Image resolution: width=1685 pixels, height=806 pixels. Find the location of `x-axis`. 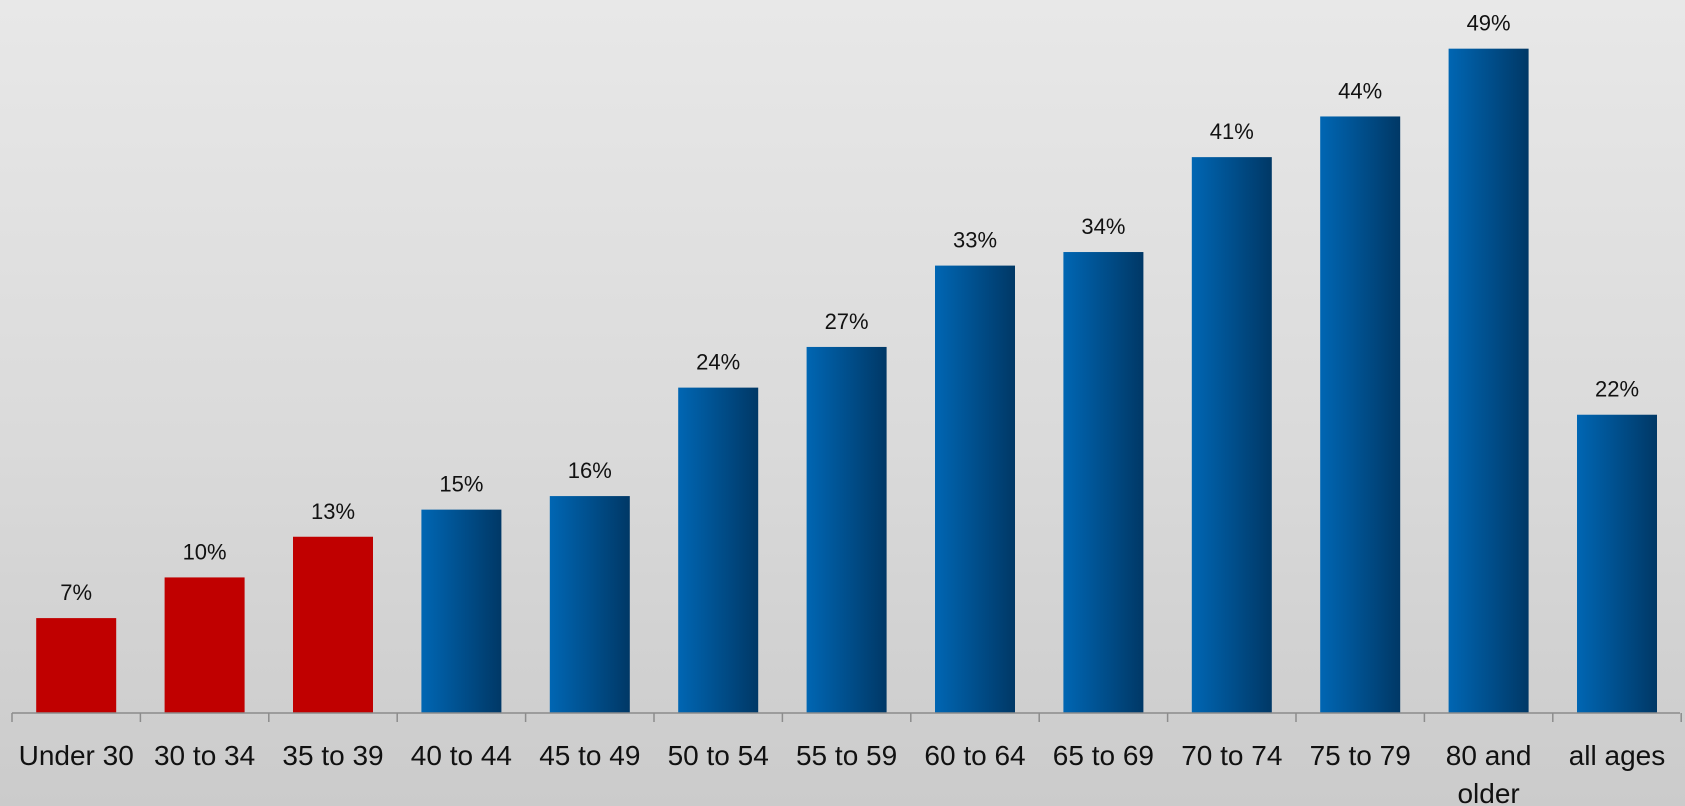

x-axis is located at coordinates (846, 717).